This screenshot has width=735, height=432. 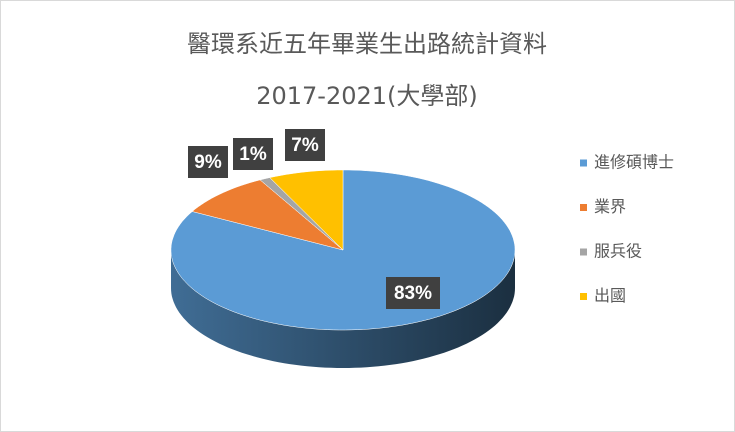 I want to click on value-label: 1%, so click(x=253, y=154).